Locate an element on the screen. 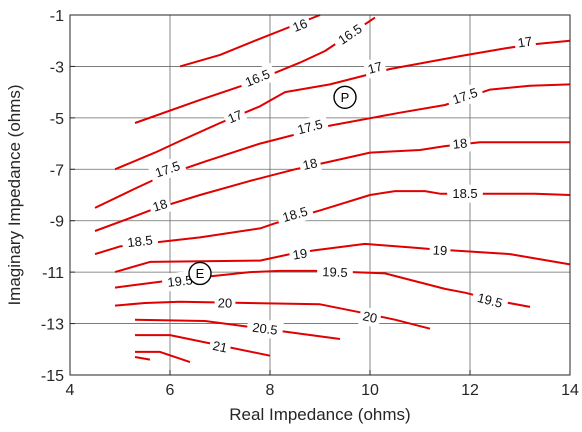 This screenshot has width=582, height=432. contour-label-20.5: 20.5 is located at coordinates (265, 328).